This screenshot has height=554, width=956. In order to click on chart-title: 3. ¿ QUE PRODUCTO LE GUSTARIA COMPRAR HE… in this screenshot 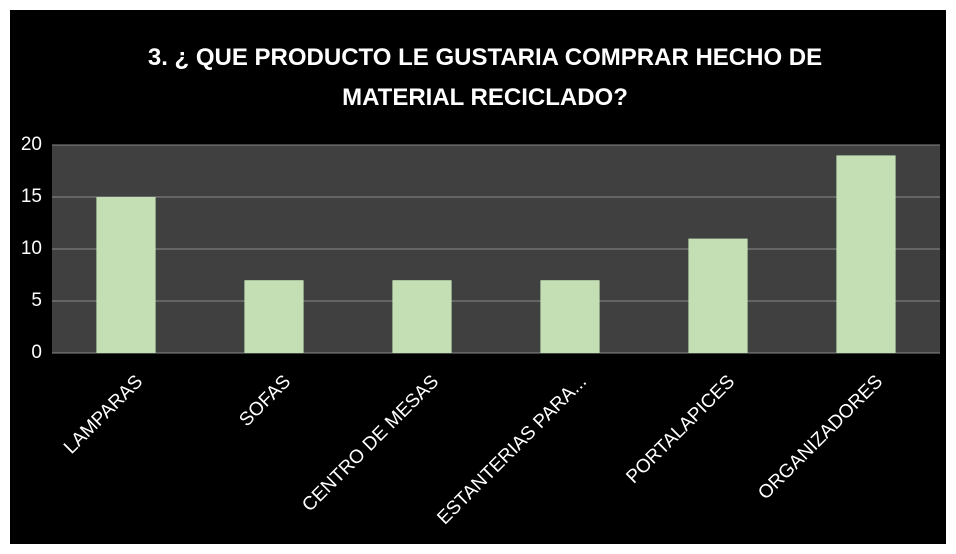, I will do `click(485, 77)`.